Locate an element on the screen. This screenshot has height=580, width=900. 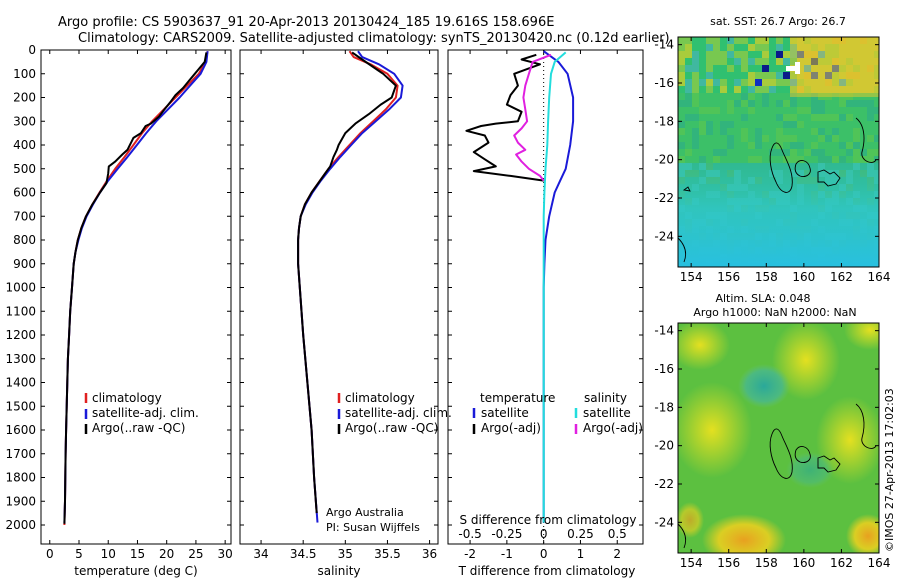
x-tick-label: 160 is located at coordinates (803, 563).